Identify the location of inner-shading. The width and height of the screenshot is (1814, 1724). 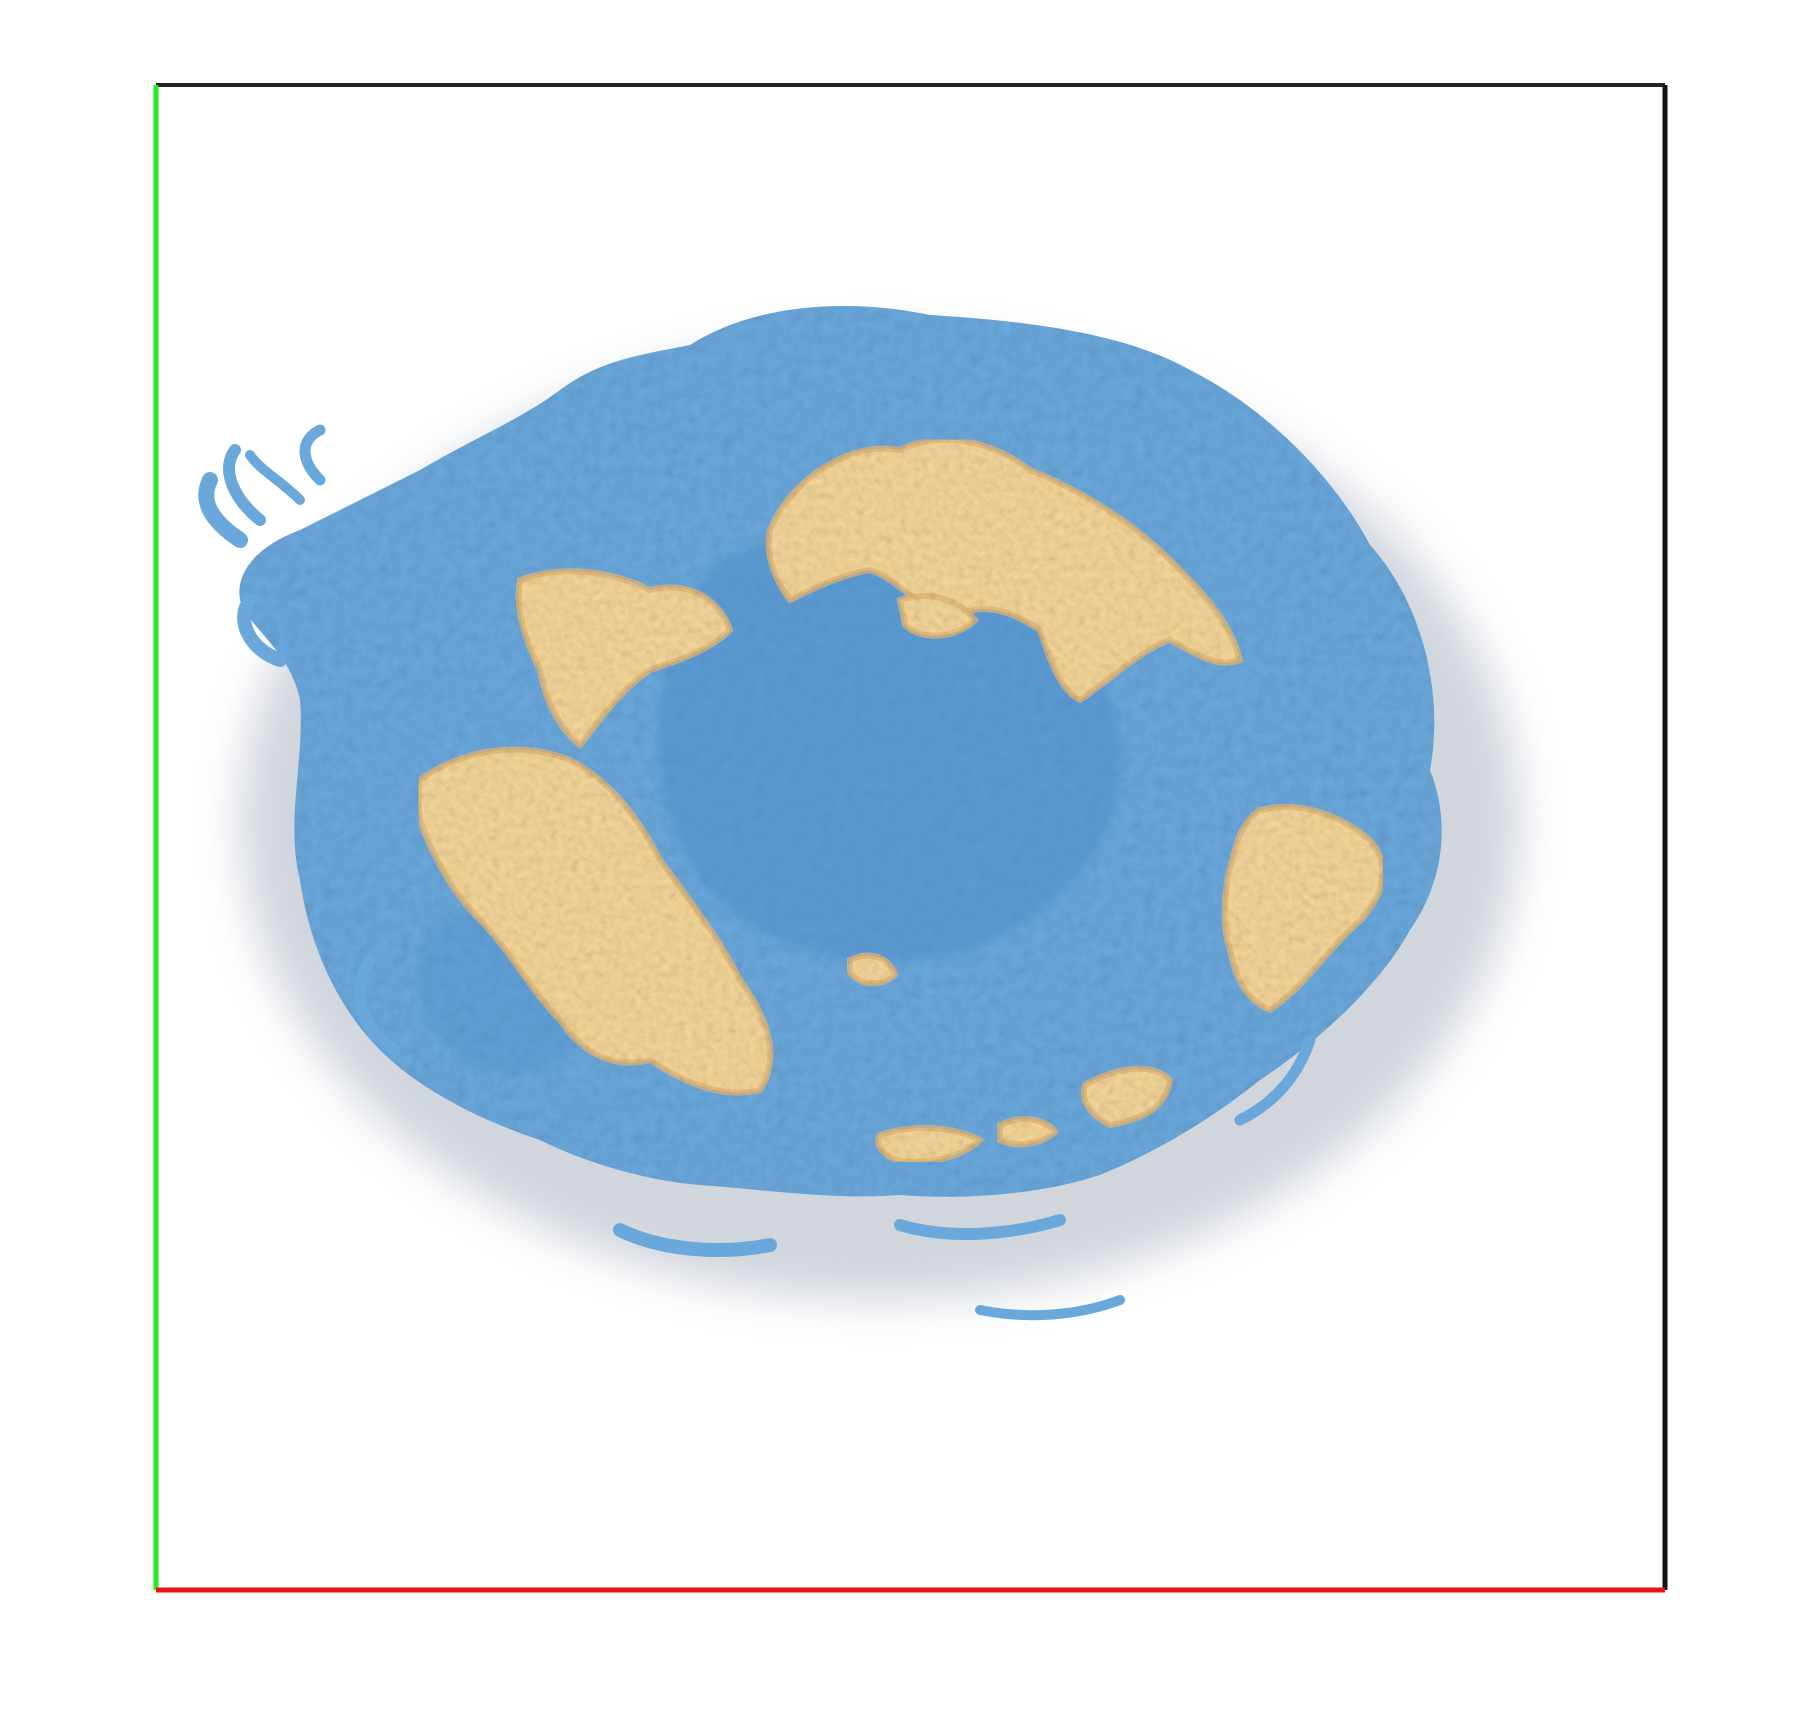
(769, 806).